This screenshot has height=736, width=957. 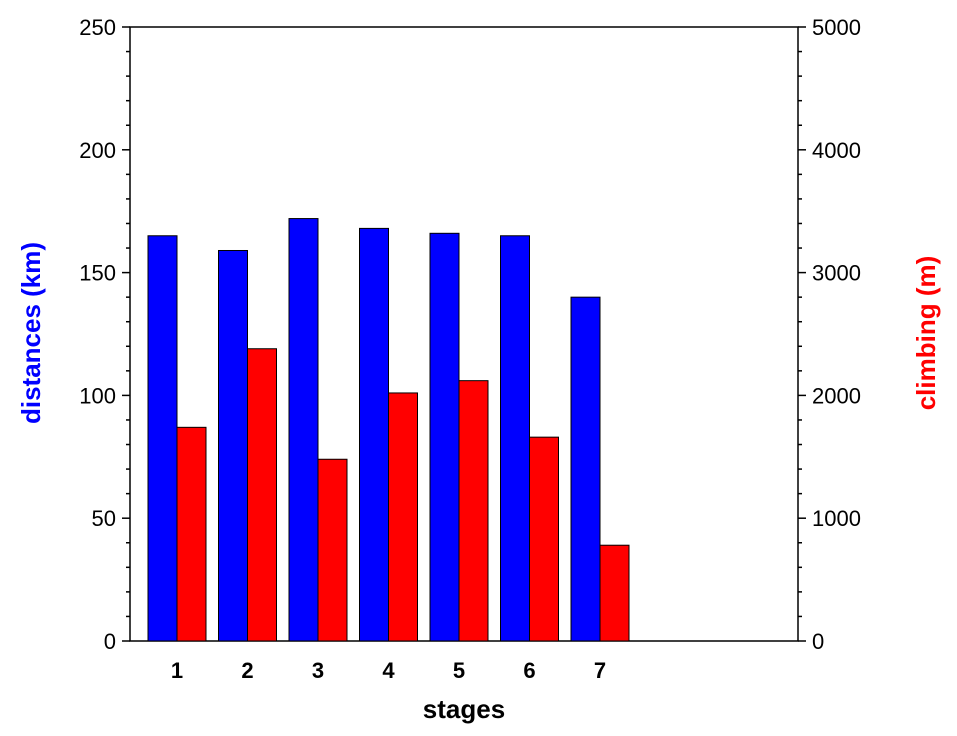 I want to click on left-tick-label: 200, so click(x=97, y=150).